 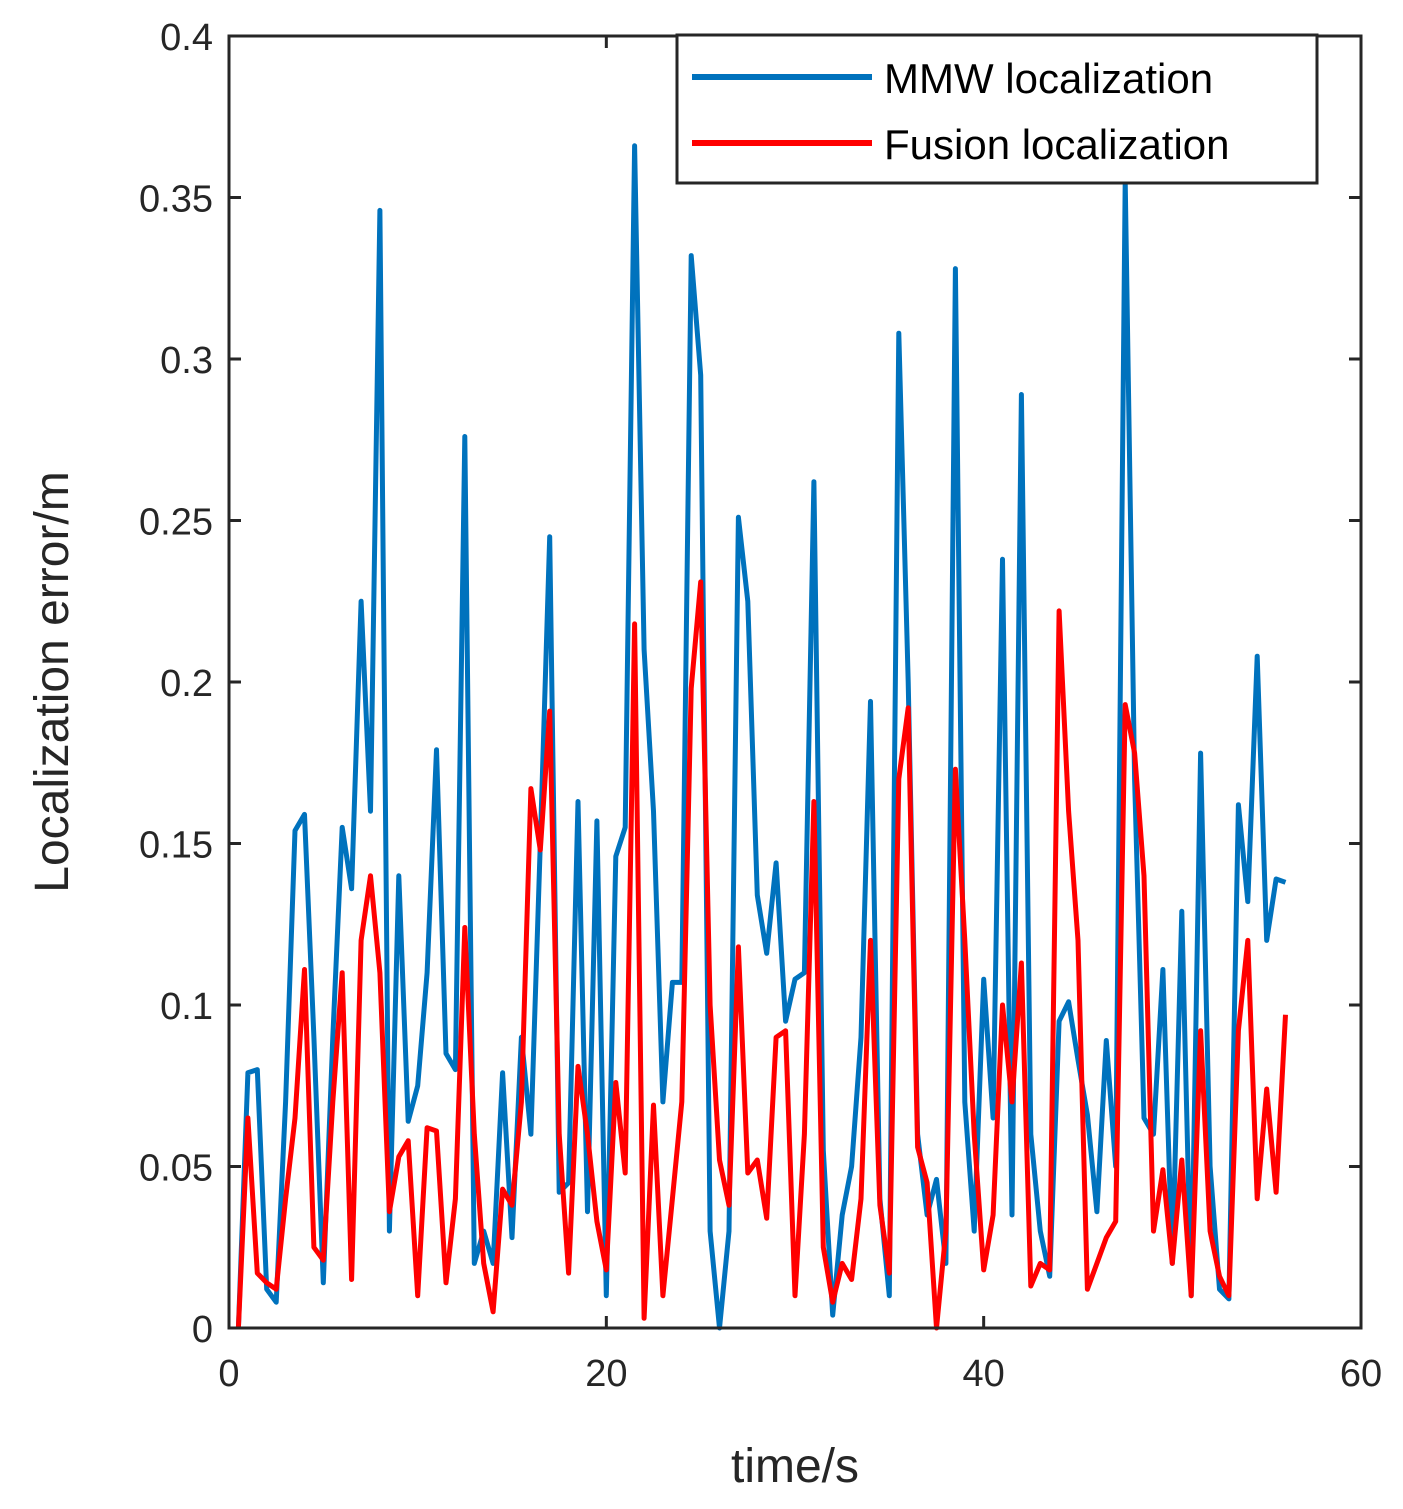 What do you see at coordinates (186, 684) in the screenshot?
I see `y-tick-label: 0.2` at bounding box center [186, 684].